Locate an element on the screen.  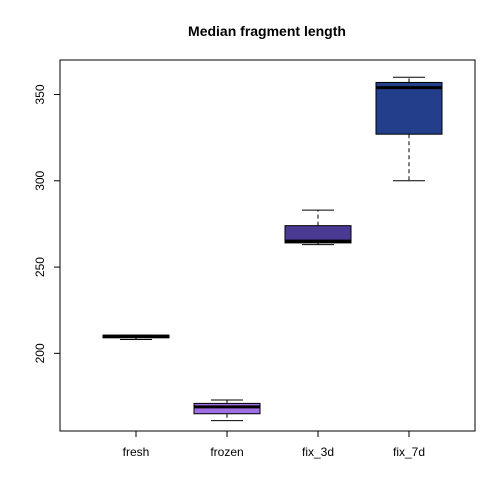
x-tick-label: fix_3d is located at coordinates (318, 452).